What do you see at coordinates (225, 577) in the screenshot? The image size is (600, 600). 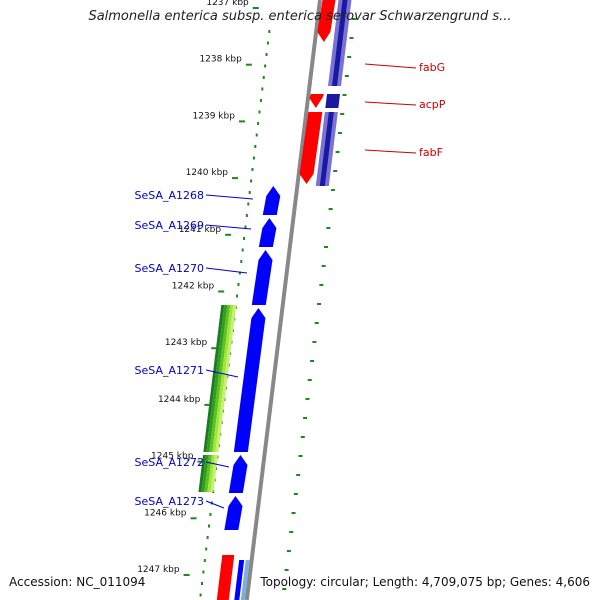 I see `gene-bottom-red` at bounding box center [225, 577].